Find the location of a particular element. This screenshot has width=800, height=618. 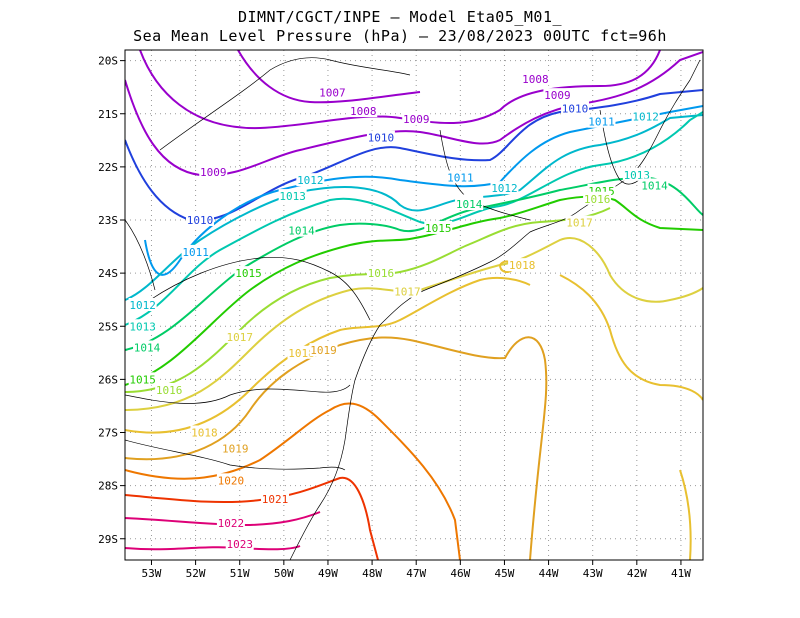

isobar-label-1020: 1020 is located at coordinates (231, 480).